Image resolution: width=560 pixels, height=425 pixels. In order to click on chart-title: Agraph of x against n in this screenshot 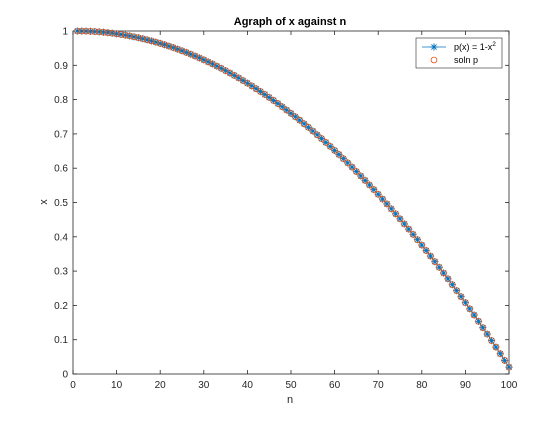, I will do `click(290, 22)`.